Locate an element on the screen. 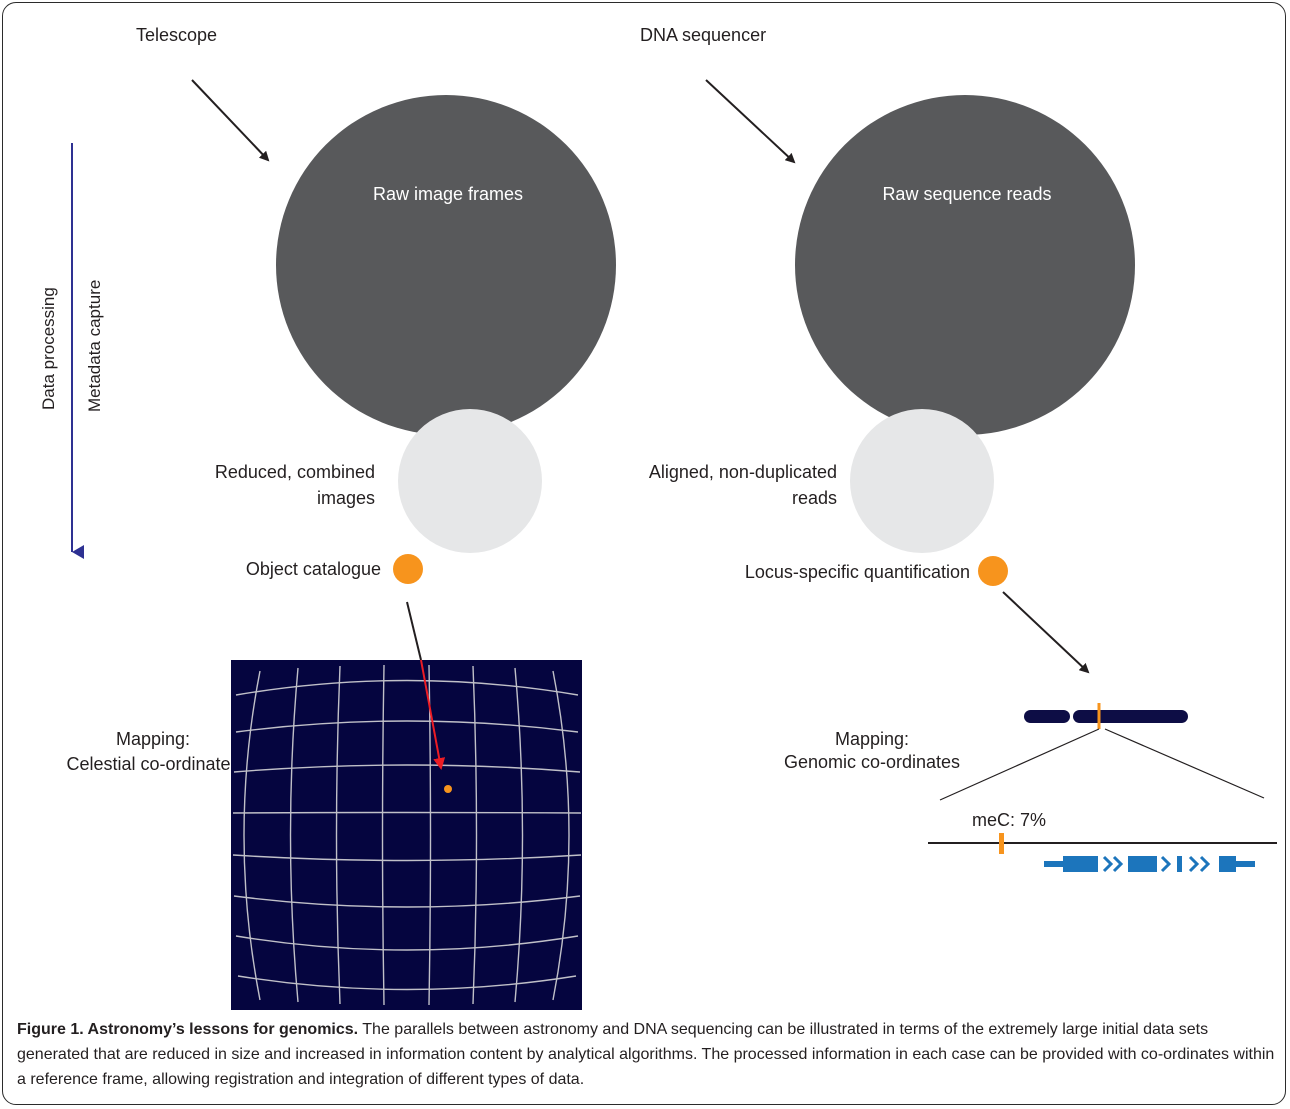  reduced-images-label-line2: images is located at coordinates (346, 498).